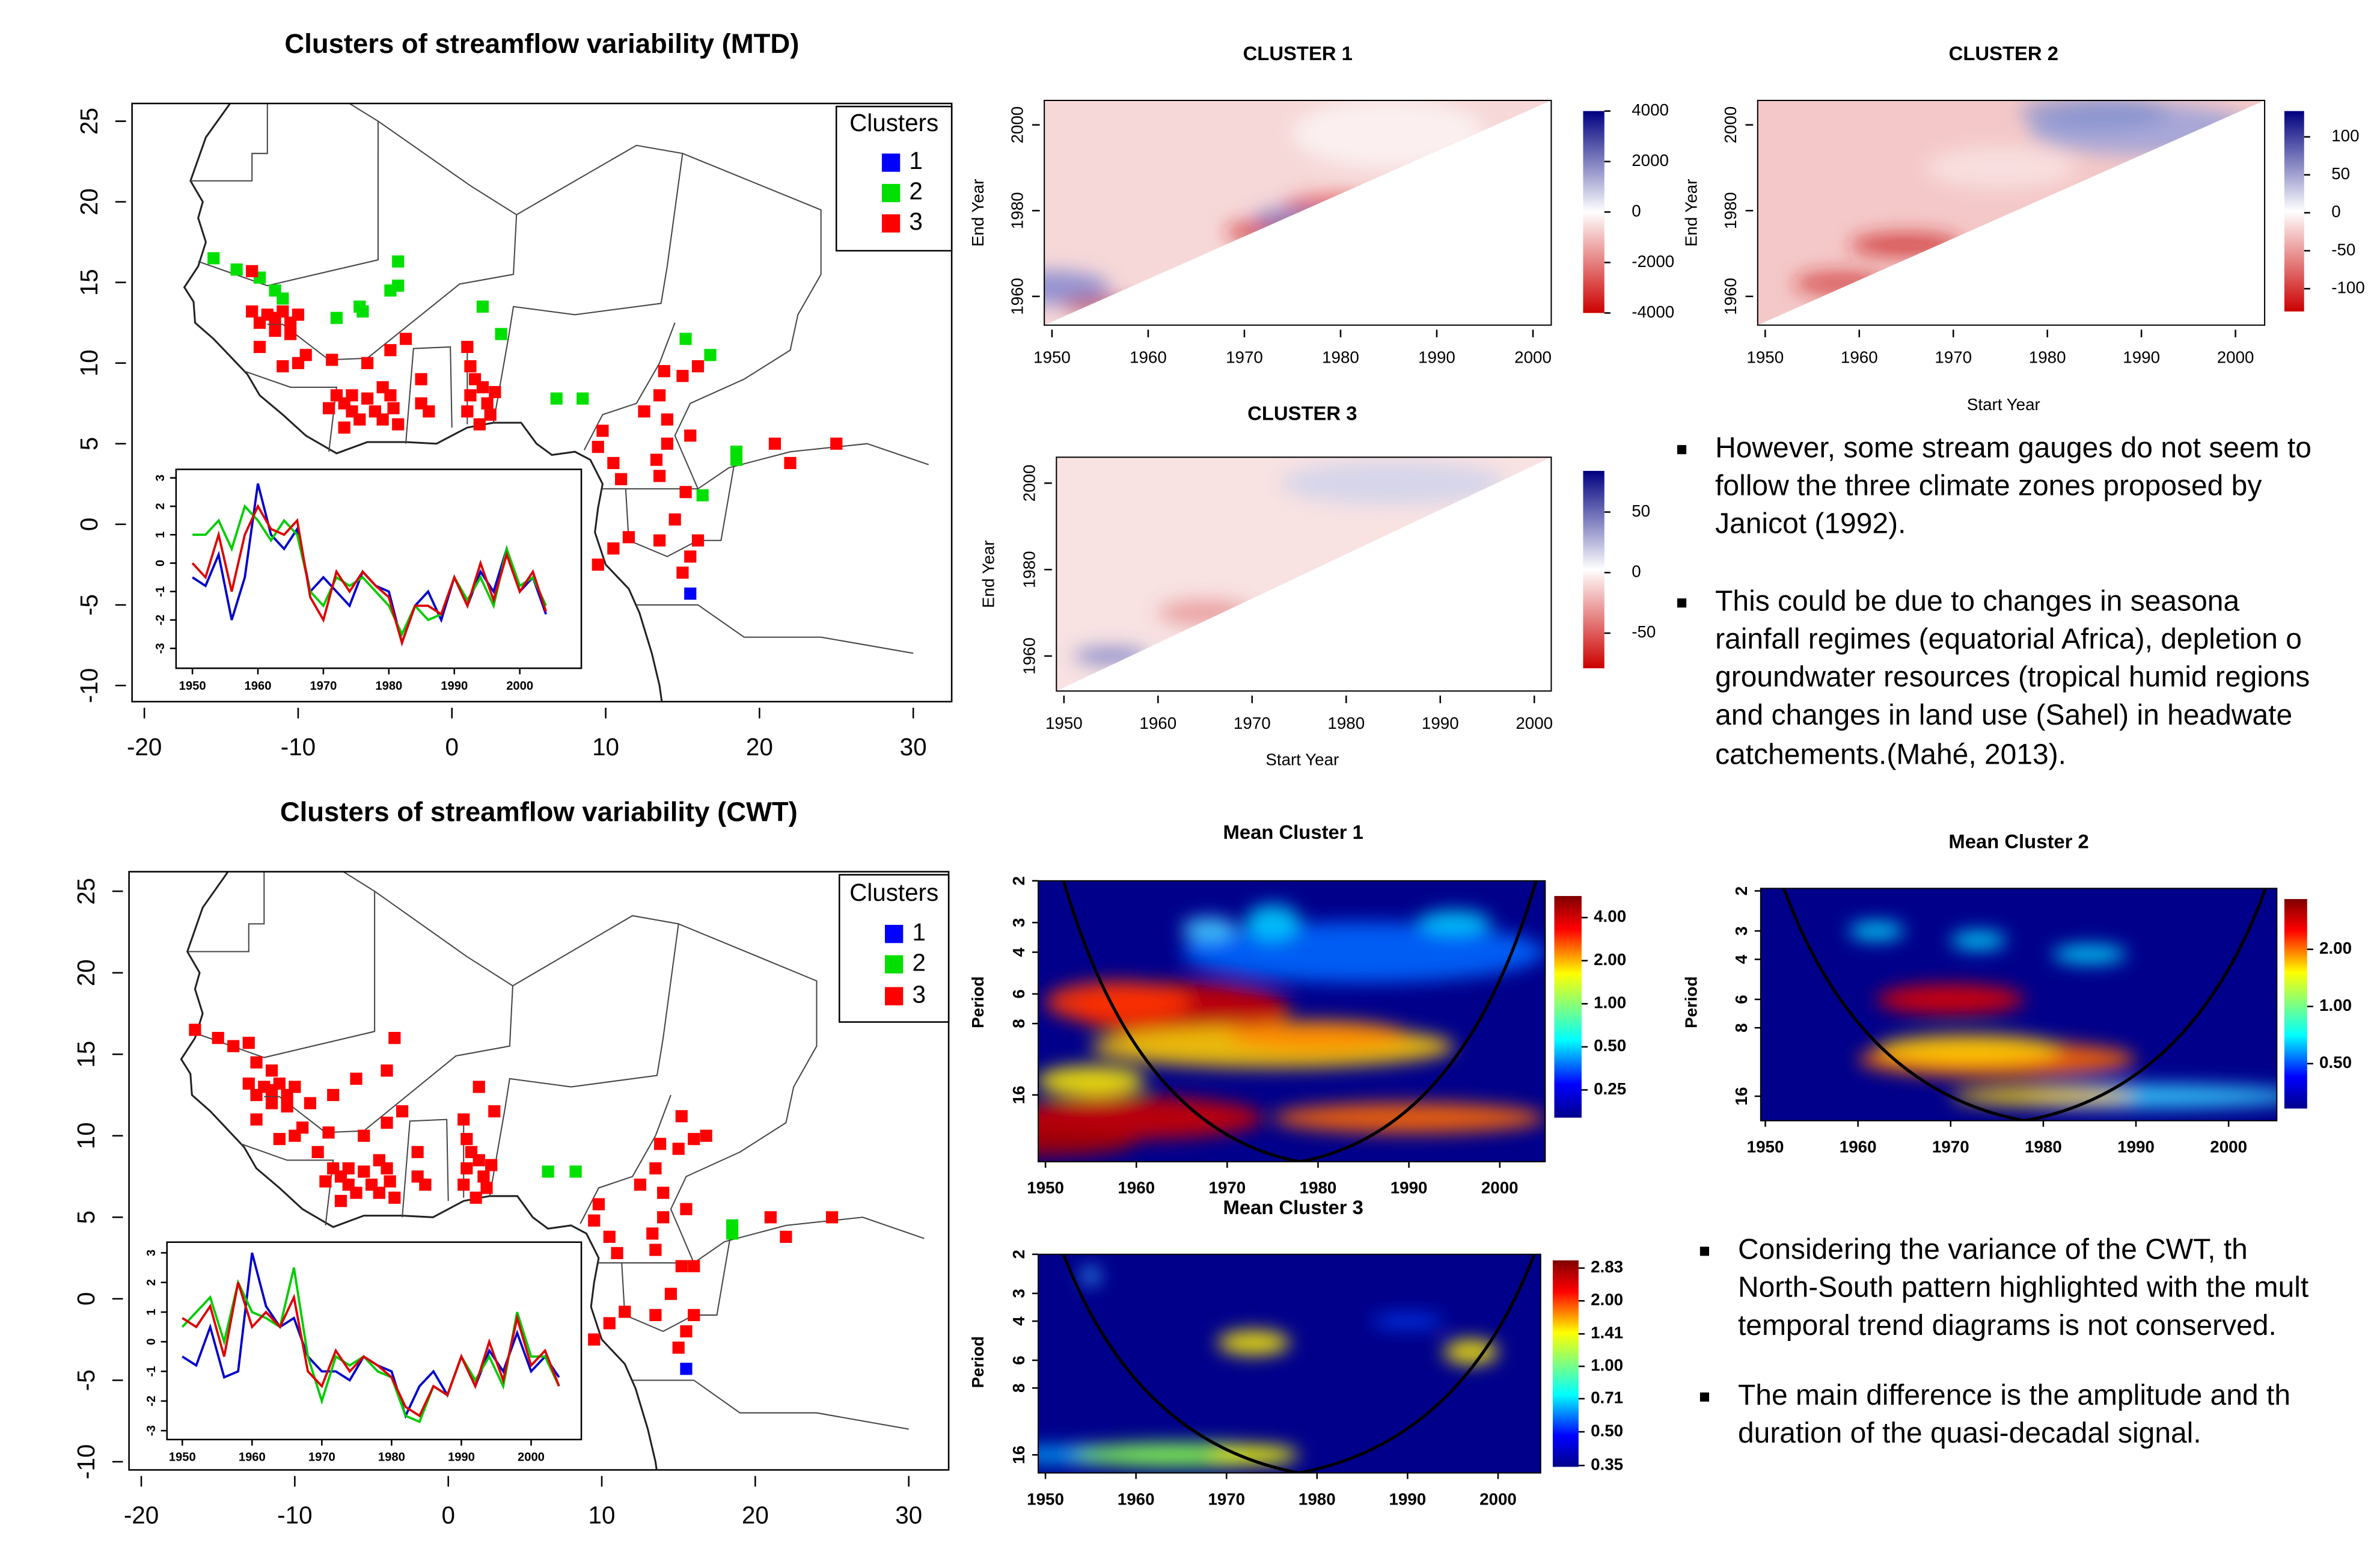  What do you see at coordinates (1705, 1251) in the screenshot?
I see `bullet-marker` at bounding box center [1705, 1251].